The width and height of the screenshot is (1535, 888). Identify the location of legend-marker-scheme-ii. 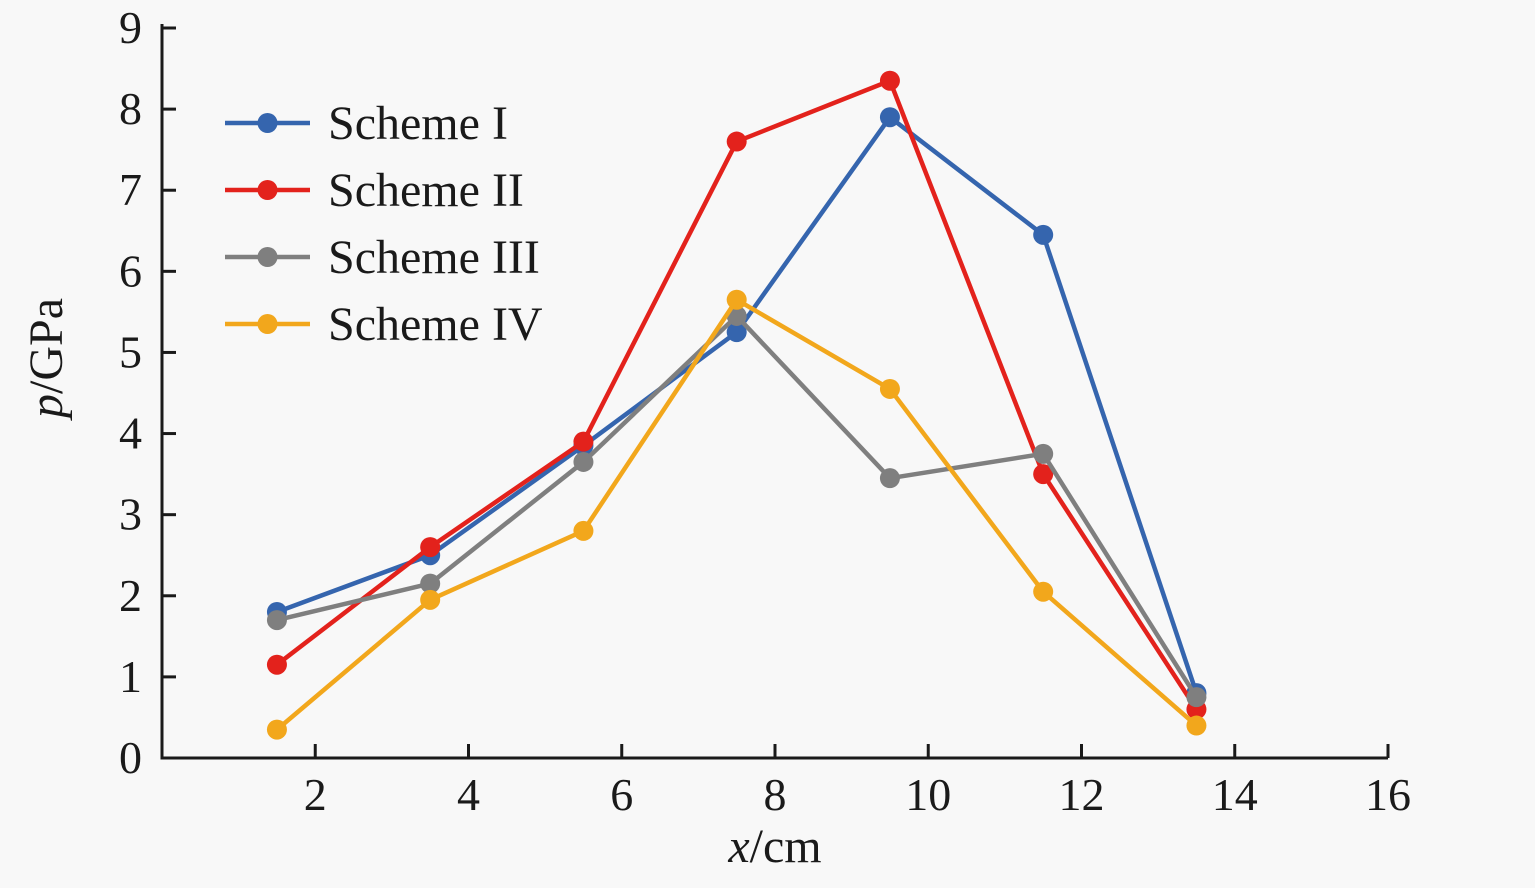
(267, 190).